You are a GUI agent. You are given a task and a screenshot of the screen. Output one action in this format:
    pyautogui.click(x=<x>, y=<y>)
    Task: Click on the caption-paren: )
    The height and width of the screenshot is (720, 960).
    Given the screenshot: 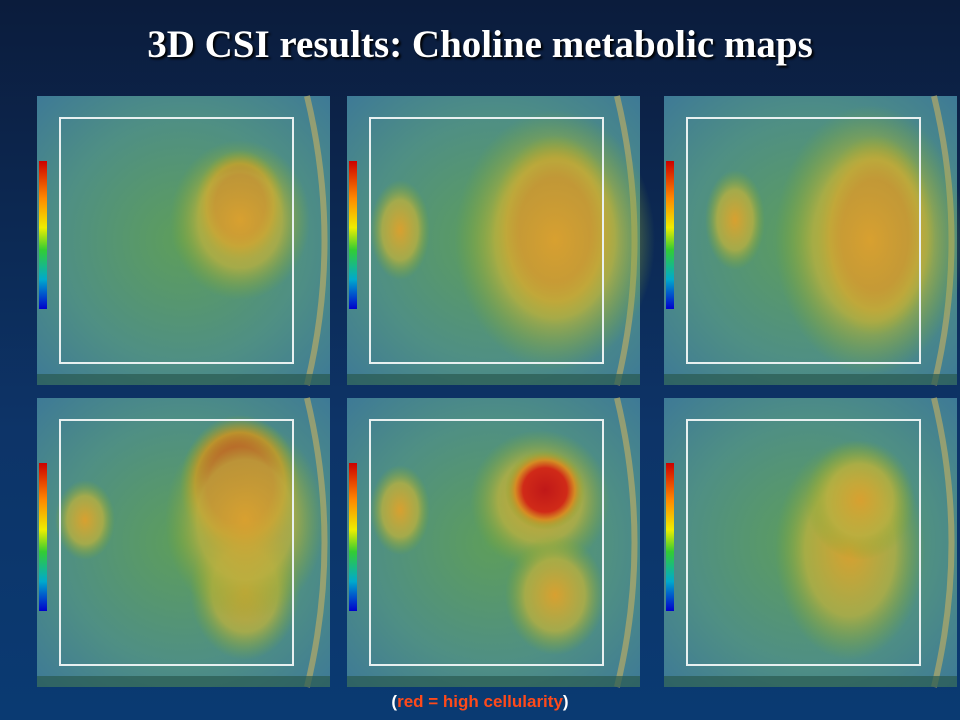 What is the action you would take?
    pyautogui.click(x=565, y=701)
    